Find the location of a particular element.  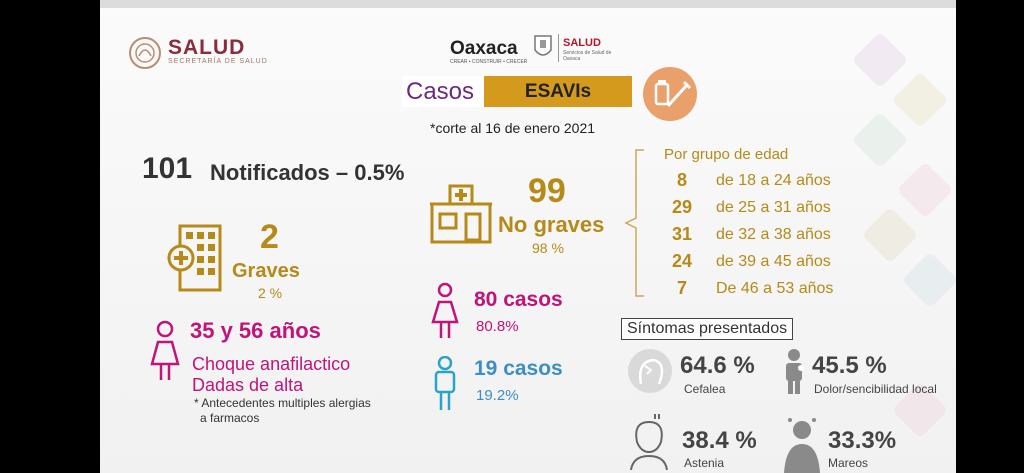

age-group-range: de 32 a 38 años is located at coordinates (773, 234).